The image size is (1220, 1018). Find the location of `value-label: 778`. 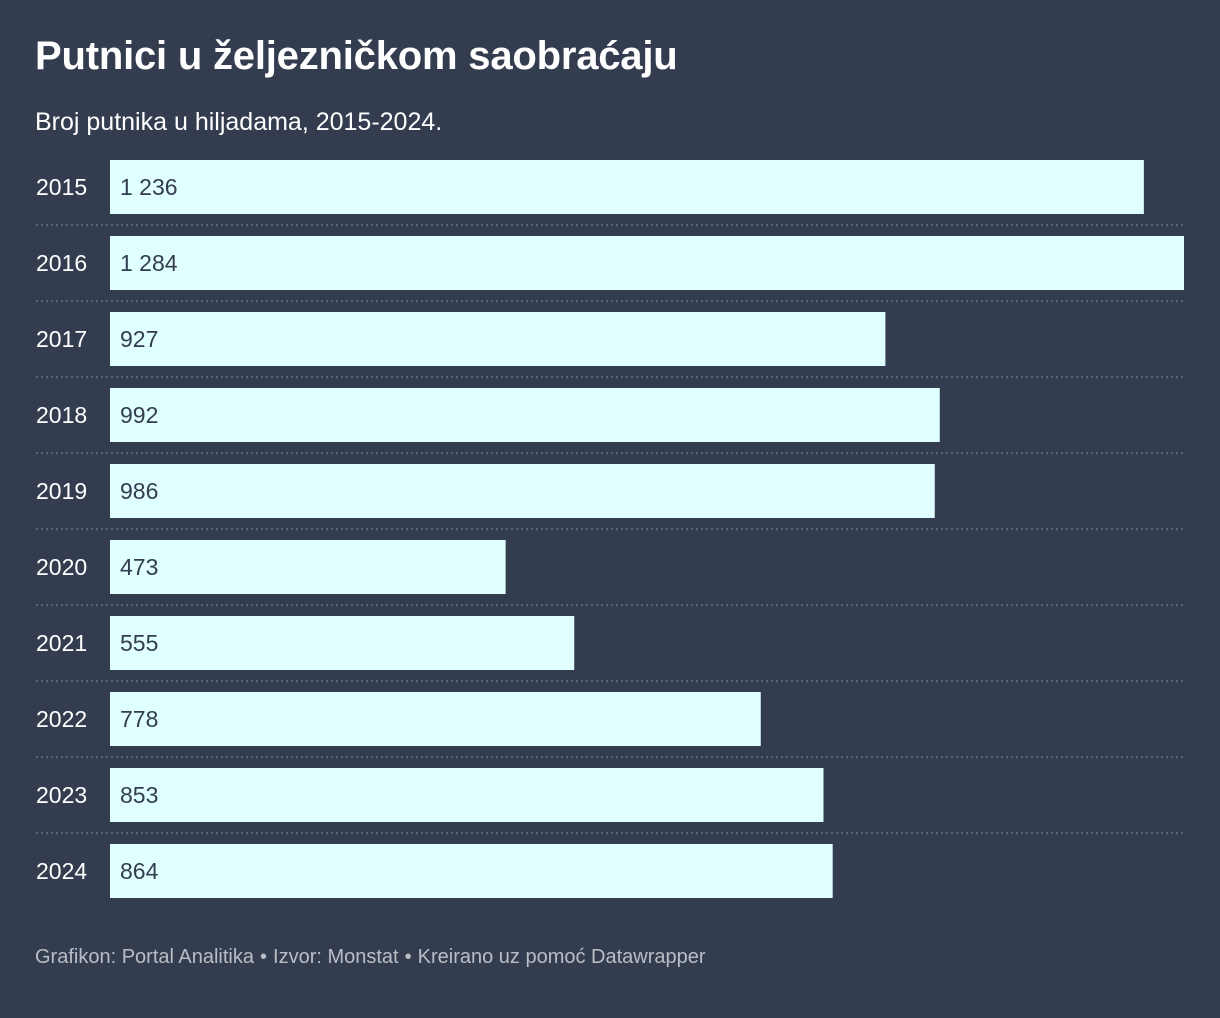

value-label: 778 is located at coordinates (139, 719).